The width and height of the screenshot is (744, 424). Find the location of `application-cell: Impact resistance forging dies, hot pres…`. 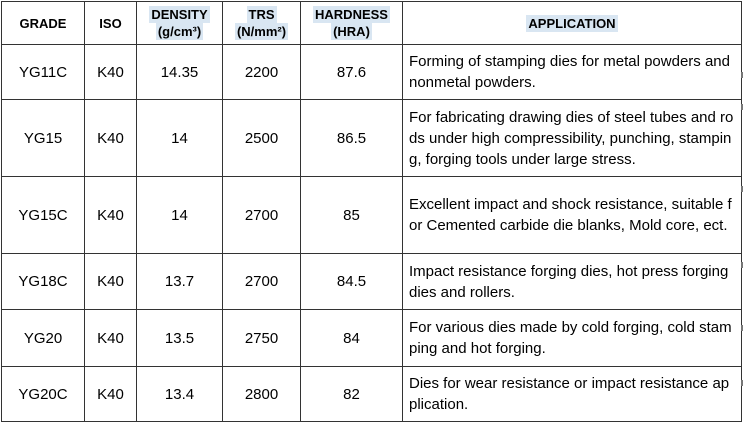

application-cell: Impact resistance forging dies, hot pres… is located at coordinates (572, 281).